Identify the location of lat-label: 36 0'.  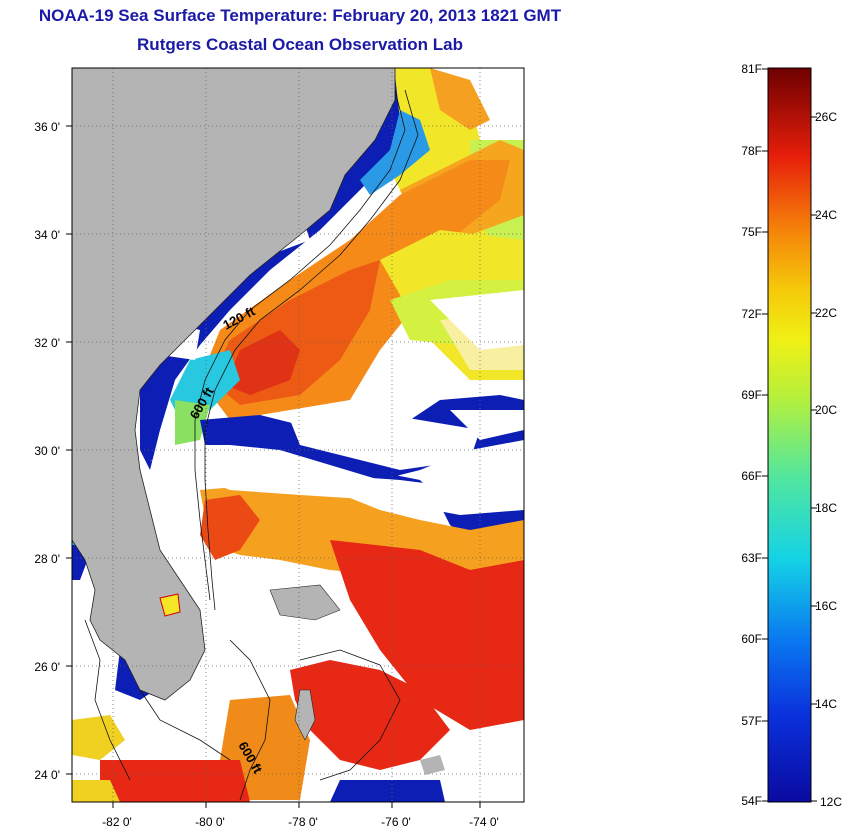
(47, 127).